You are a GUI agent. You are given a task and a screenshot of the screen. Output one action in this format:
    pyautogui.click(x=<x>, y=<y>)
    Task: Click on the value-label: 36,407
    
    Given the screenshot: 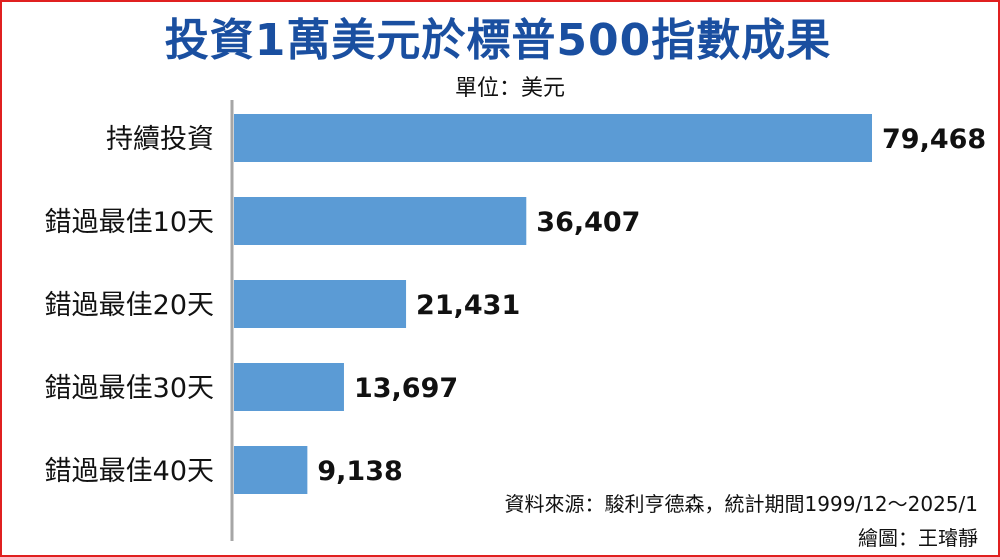 What is the action you would take?
    pyautogui.click(x=588, y=222)
    